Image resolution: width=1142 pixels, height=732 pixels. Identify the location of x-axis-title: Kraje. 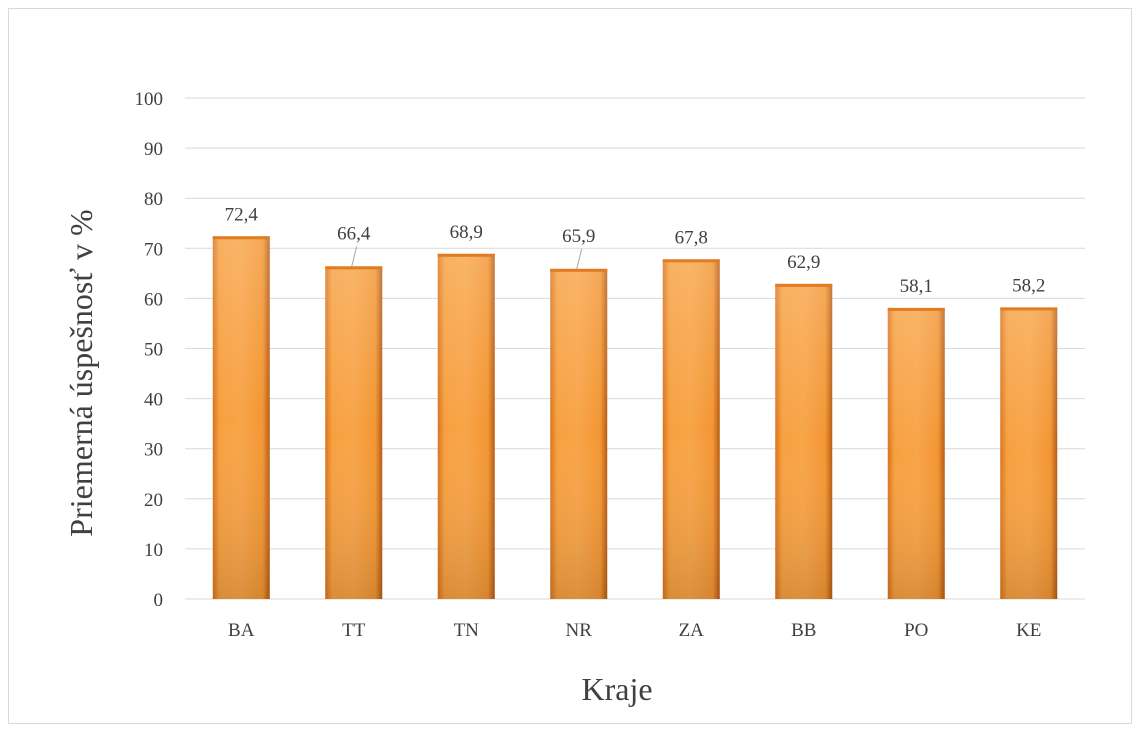
(616, 689).